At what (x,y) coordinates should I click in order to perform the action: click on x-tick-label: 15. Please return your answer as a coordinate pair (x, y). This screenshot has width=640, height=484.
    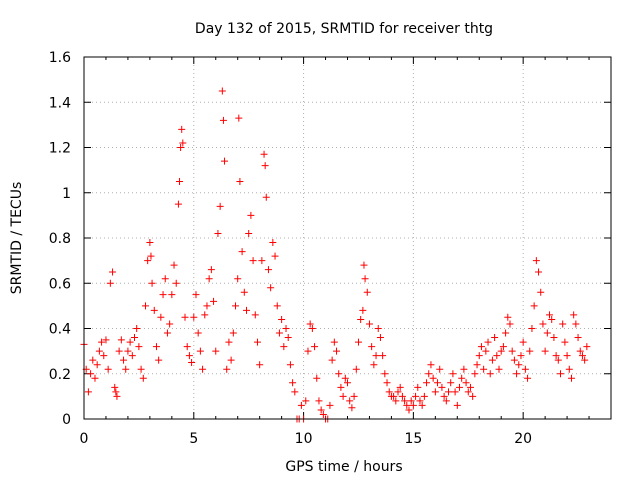
    Looking at the image, I should click on (413, 439).